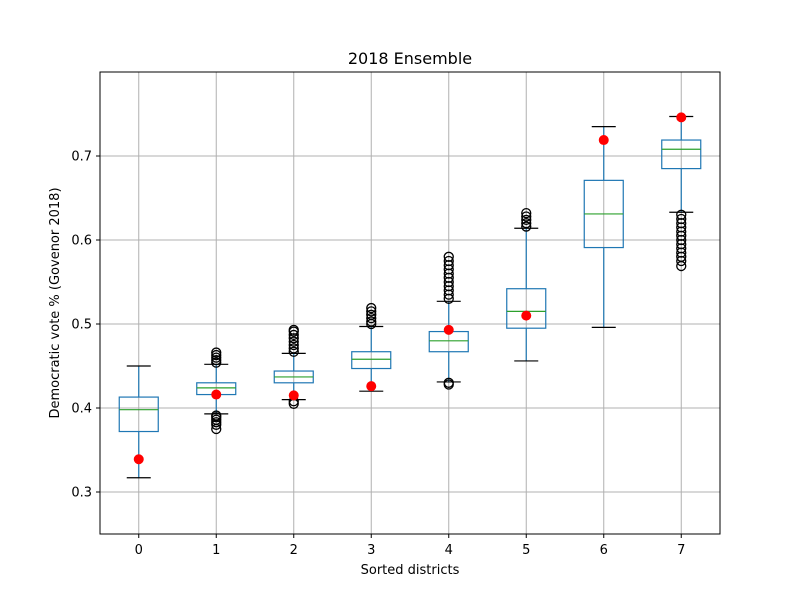  What do you see at coordinates (55, 302) in the screenshot?
I see `y-axis-label: Democratic vote % (Govenor 2018)` at bounding box center [55, 302].